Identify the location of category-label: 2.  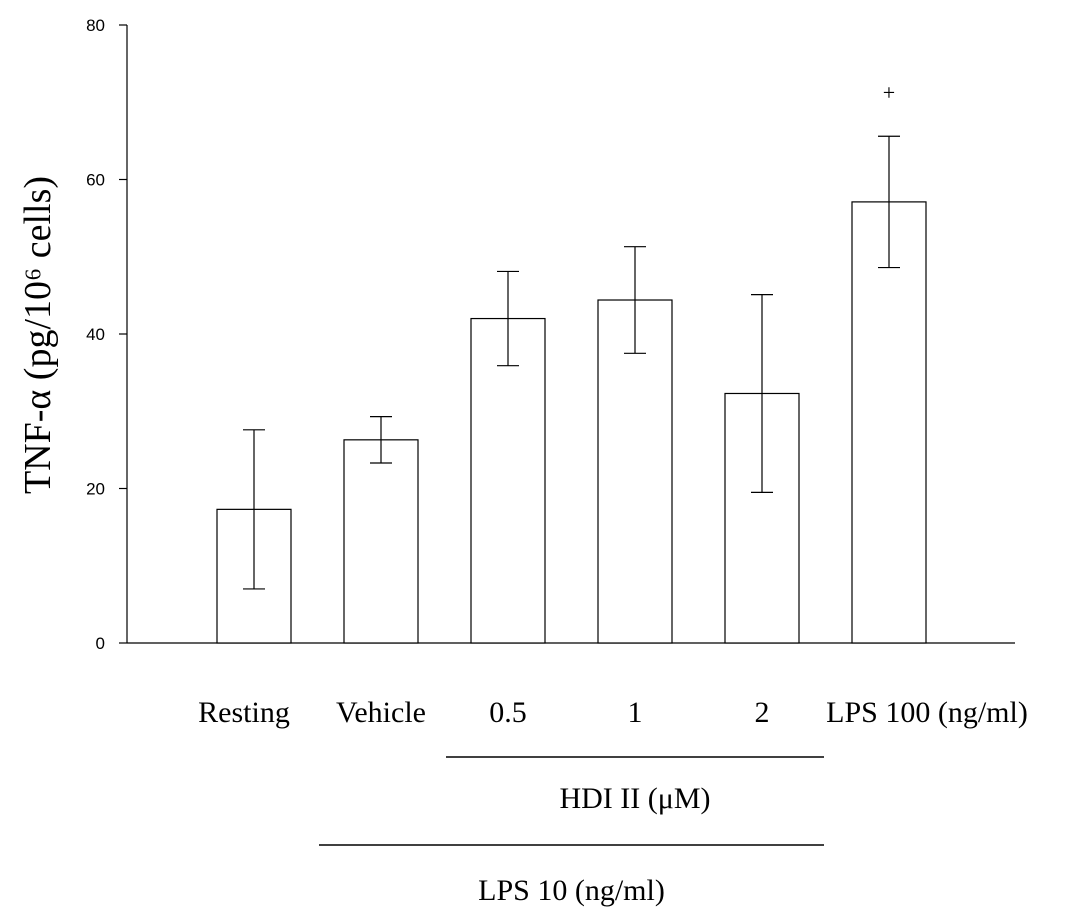
(762, 712).